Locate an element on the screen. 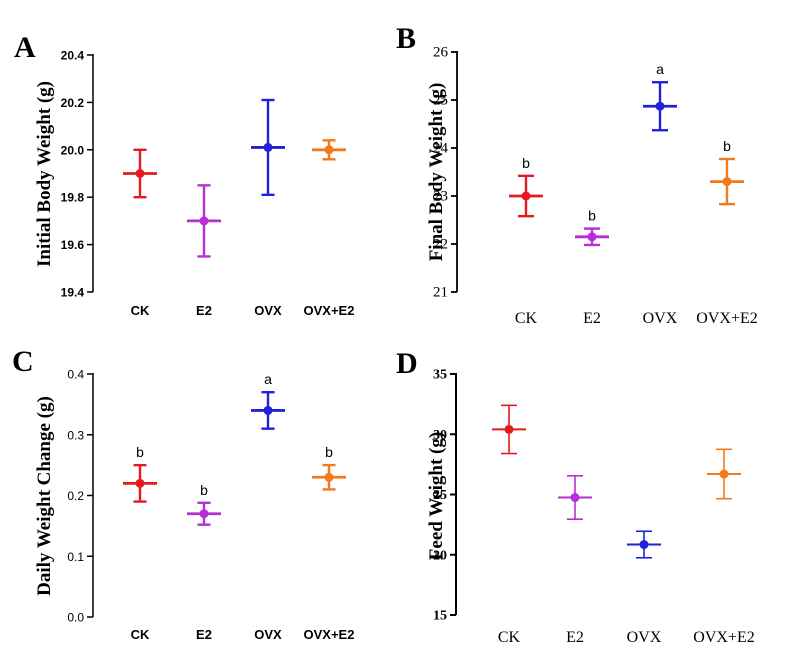  y-tick-label: 20 is located at coordinates (440, 555).